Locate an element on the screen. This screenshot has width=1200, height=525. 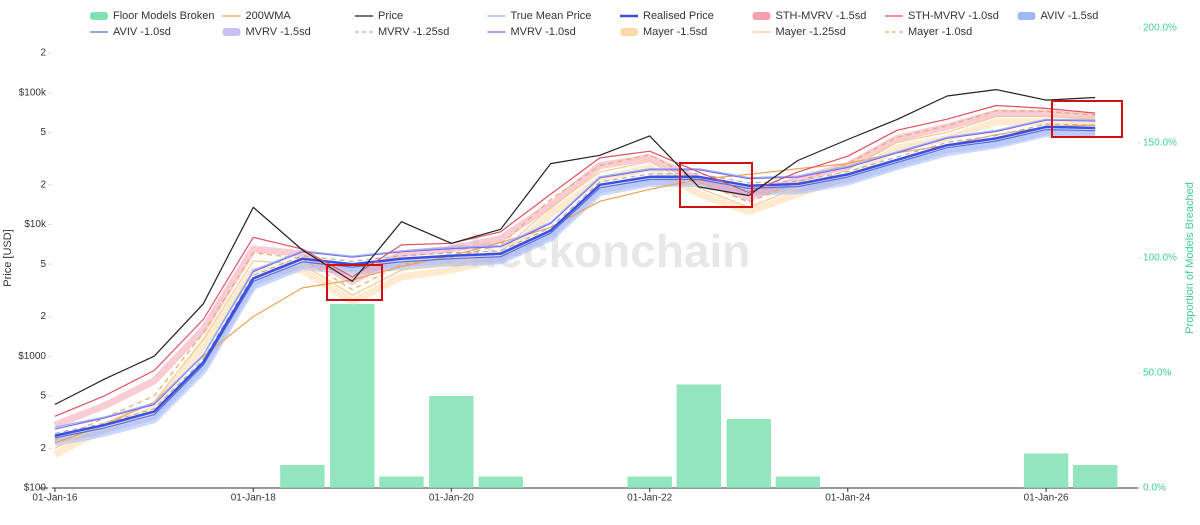
y-tick-label: $10k is located at coordinates (35, 224).